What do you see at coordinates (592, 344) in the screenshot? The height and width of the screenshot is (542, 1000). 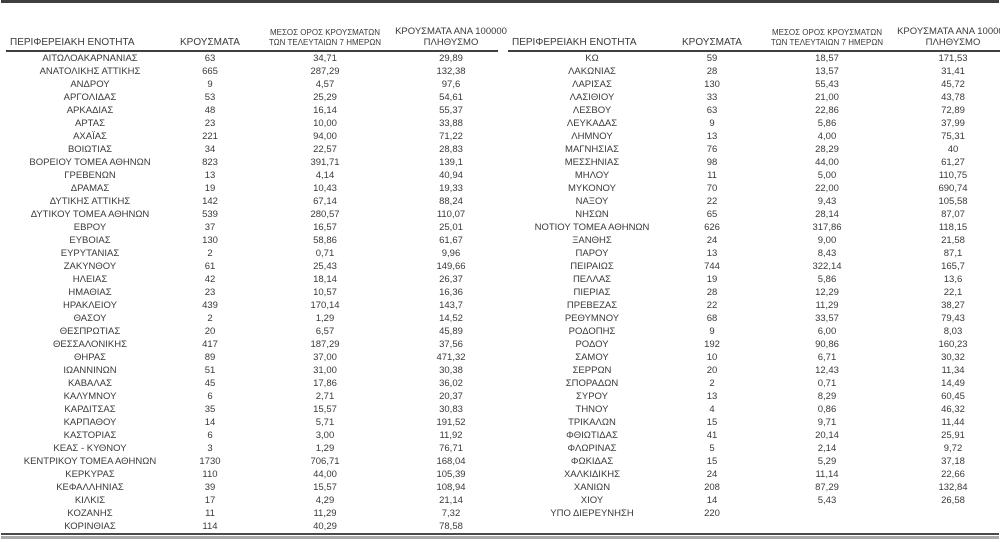 I see `region-cell: ΡΟΔΟΥ` at bounding box center [592, 344].